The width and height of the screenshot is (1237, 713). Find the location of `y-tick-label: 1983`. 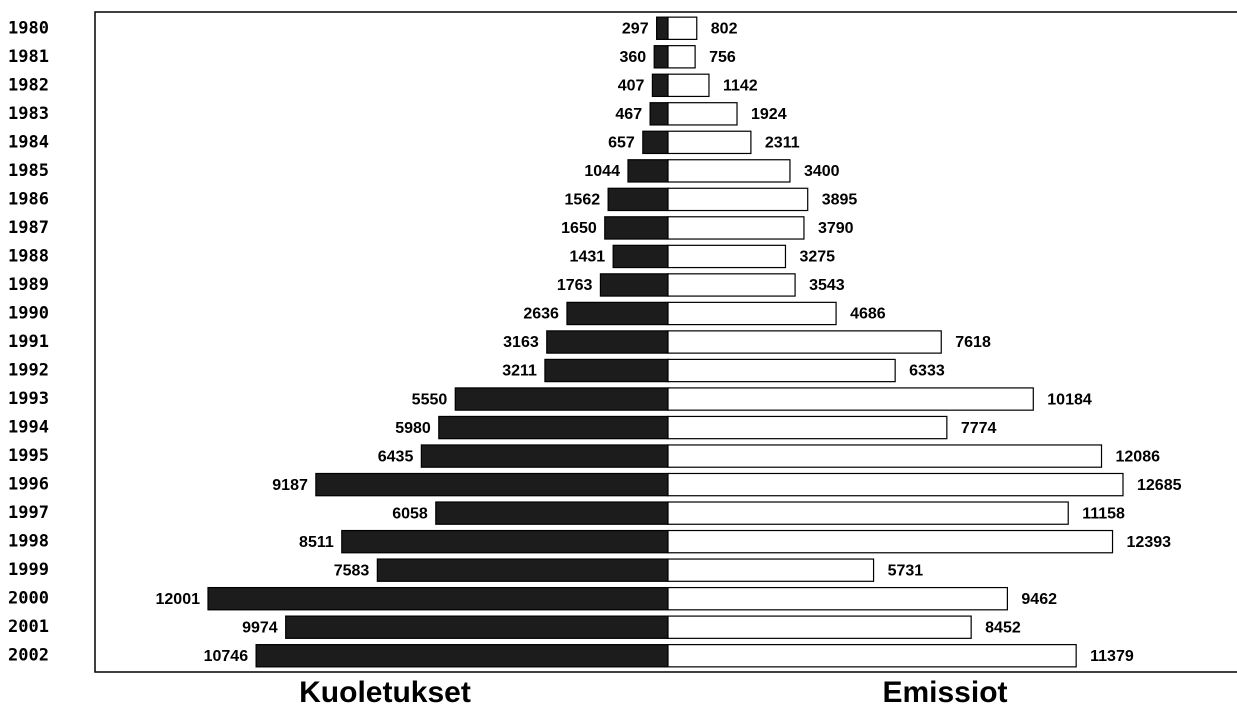

y-tick-label: 1983 is located at coordinates (28, 114).